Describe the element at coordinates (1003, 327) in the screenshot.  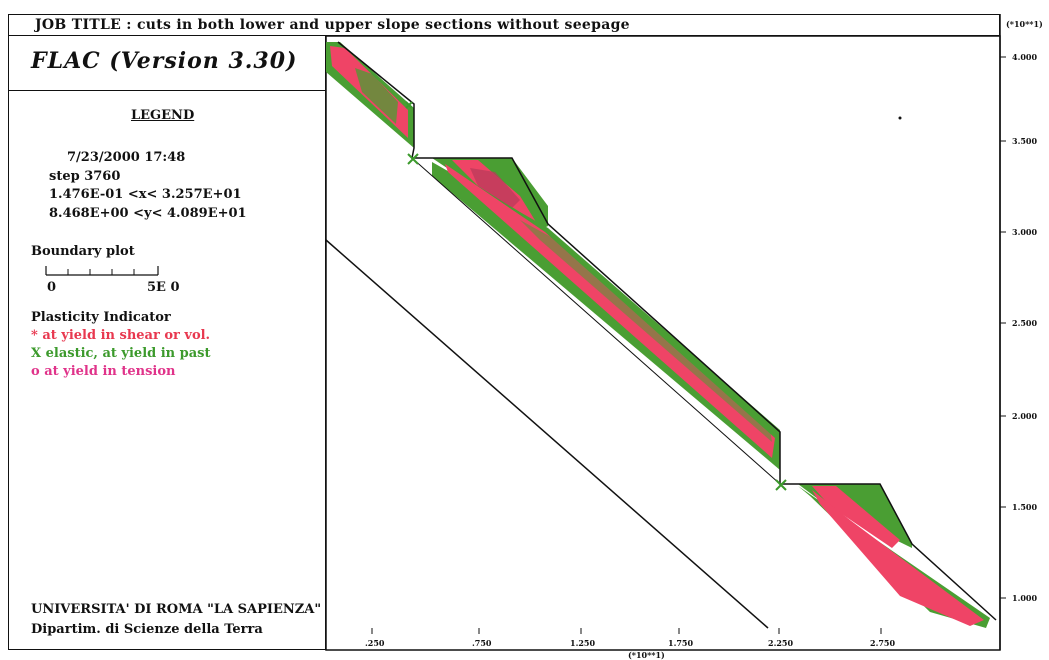
I see `y-tick-marks` at that location.